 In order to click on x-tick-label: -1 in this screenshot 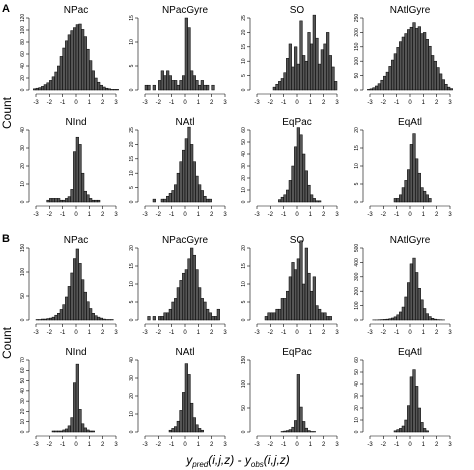, I will do `click(172, 103)`.